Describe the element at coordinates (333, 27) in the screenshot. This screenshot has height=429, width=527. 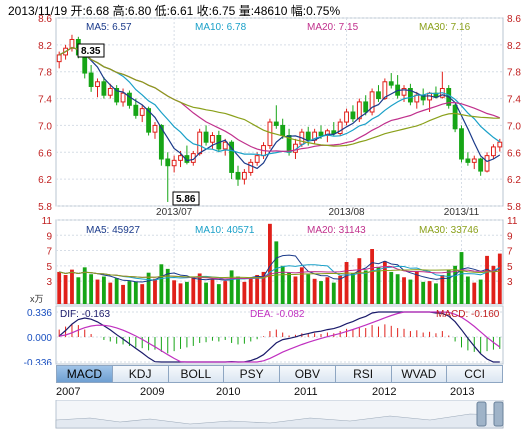
I see `price-ma20-label: MA20: 7.15` at that location.